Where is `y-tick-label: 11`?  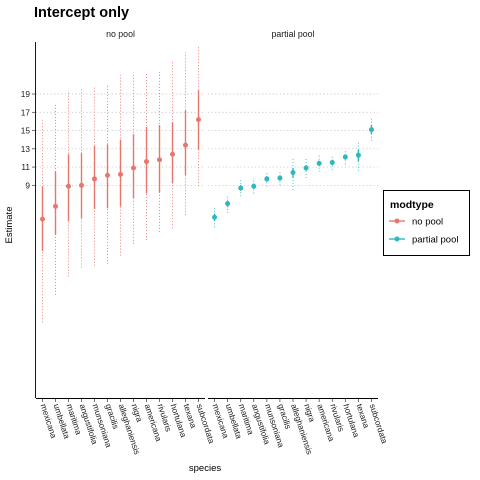
y-tick-label: 11 is located at coordinates (25, 167).